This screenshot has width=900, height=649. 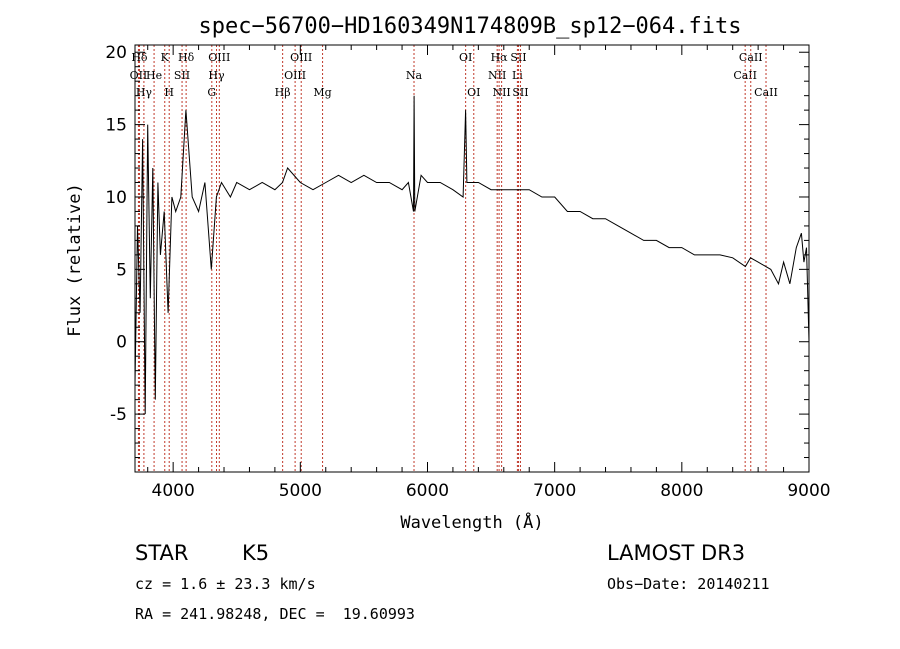 I want to click on x-tick-label: 4000, so click(x=173, y=491).